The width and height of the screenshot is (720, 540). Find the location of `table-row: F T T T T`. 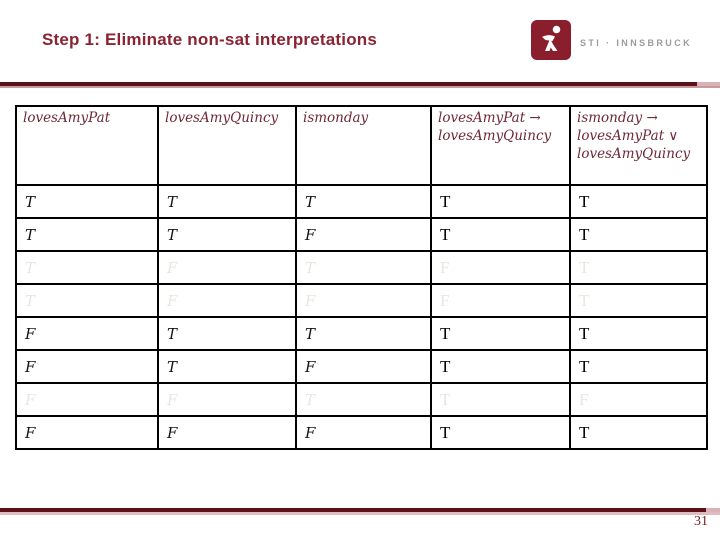

table-row: F T T T T is located at coordinates (361, 333).